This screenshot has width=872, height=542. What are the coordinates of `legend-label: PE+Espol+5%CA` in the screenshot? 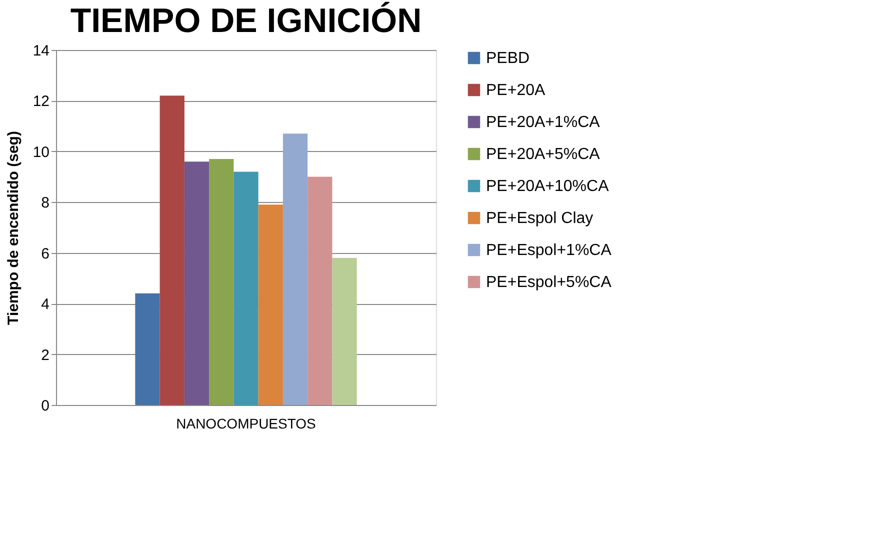 It's located at (549, 282).